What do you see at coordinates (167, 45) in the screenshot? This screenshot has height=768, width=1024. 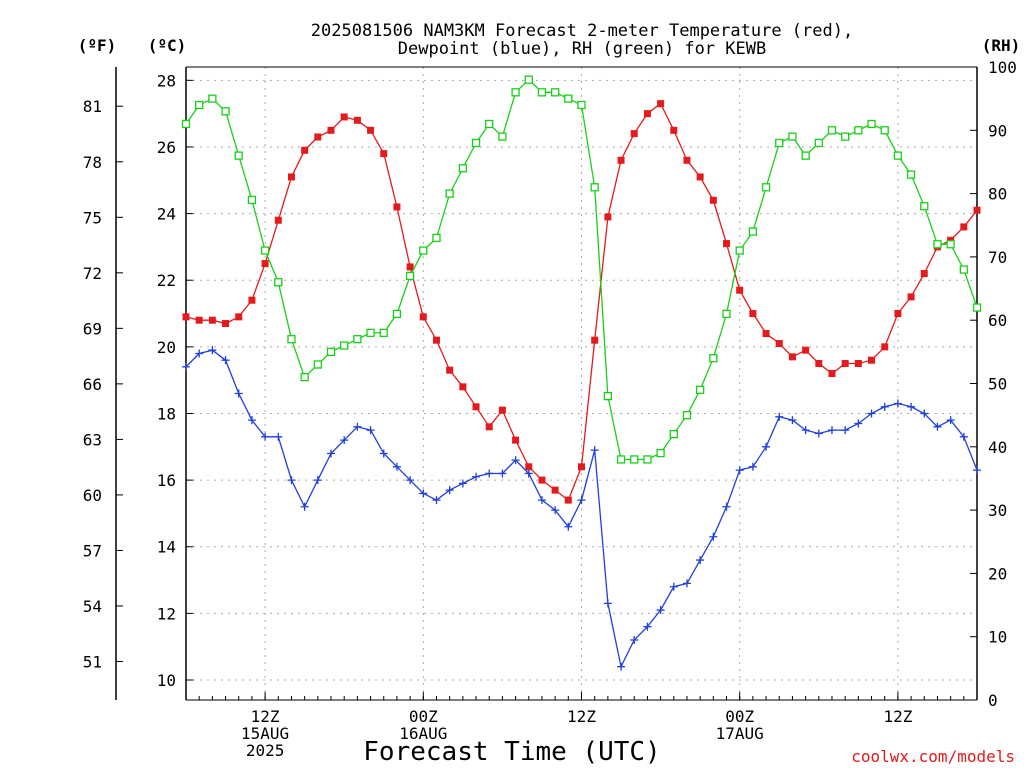 I see `celsius-axis-unit: (ºC)` at bounding box center [167, 45].